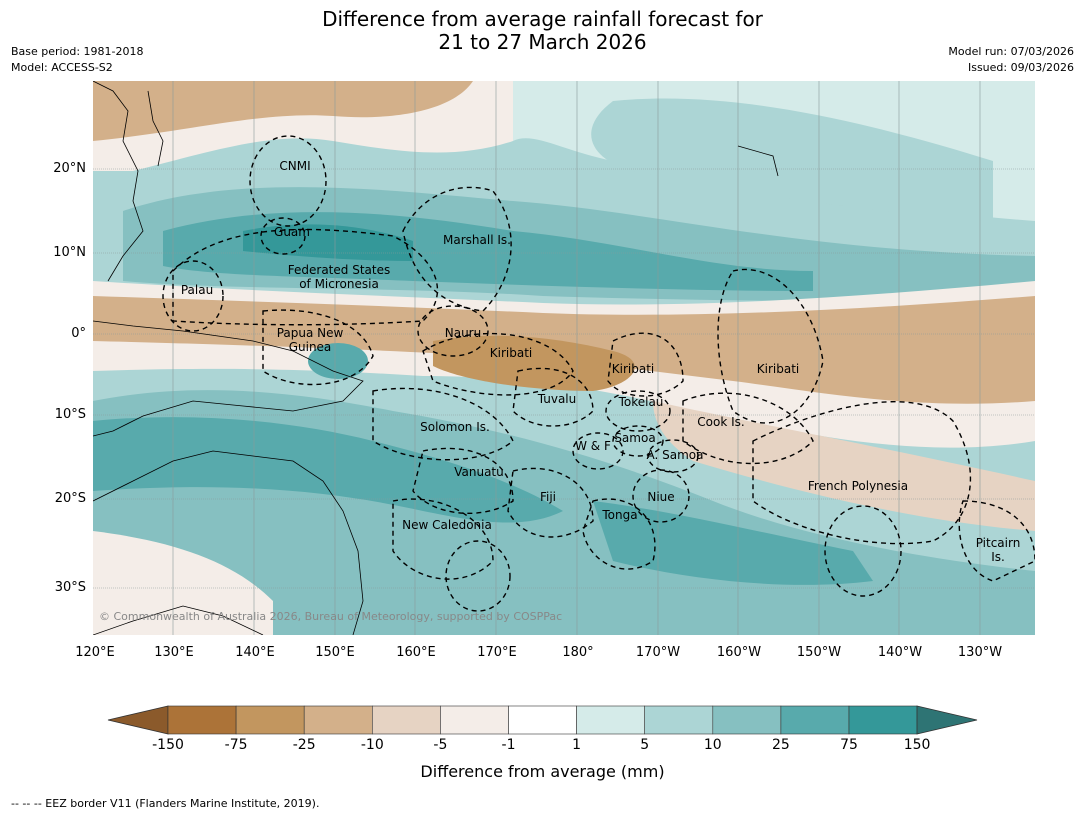 This screenshot has height=816, width=1085. Describe the element at coordinates (440, 745) in the screenshot. I see `colorbar-tick-label: -5` at that location.